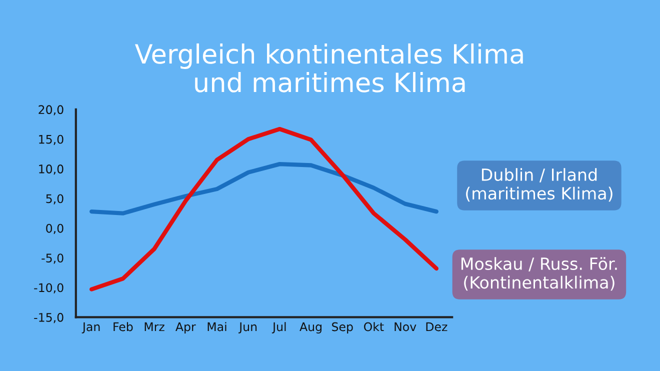  Describe the element at coordinates (186, 328) in the screenshot. I see `x-tick-label: Apr` at that location.